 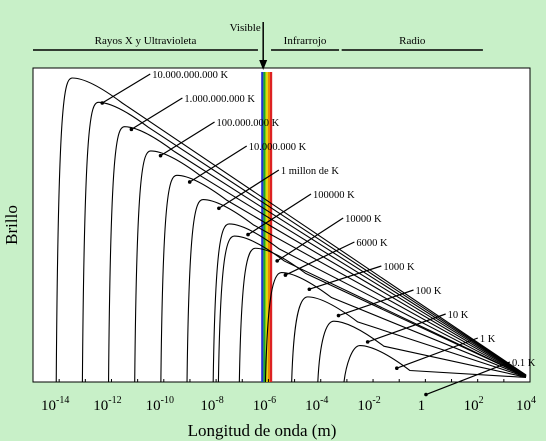 I want to click on series-label: 10000 K, so click(x=363, y=219).